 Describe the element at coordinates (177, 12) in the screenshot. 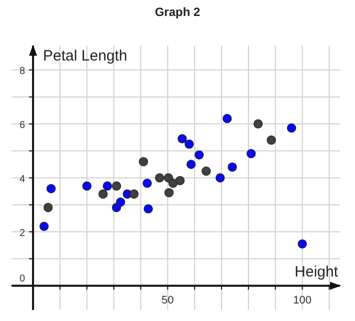

I see `chart-title: Graph 2` at that location.